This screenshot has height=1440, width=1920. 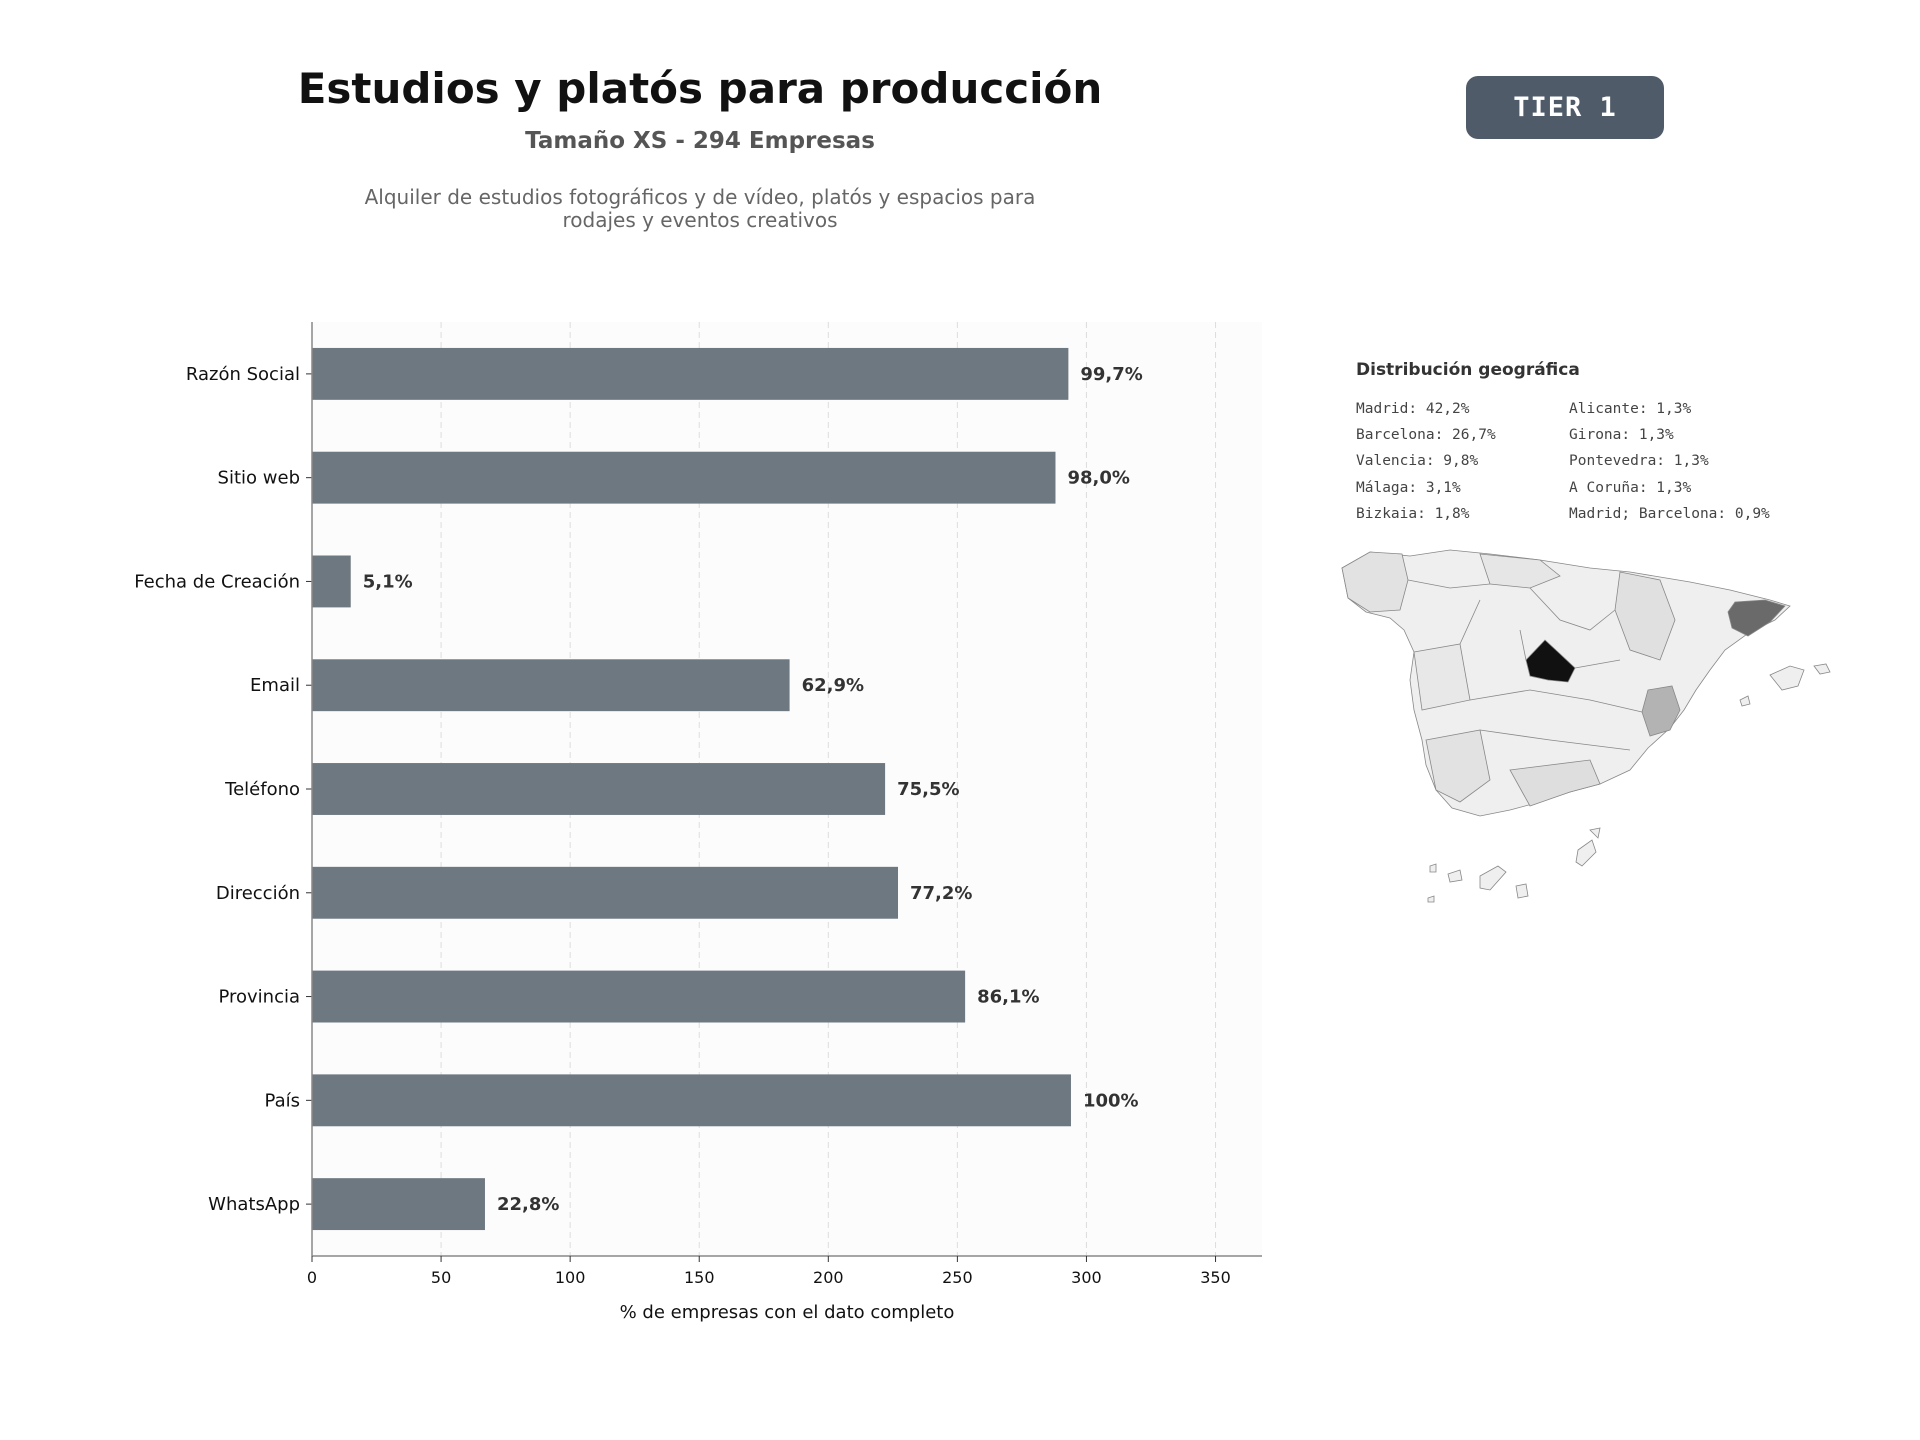 I want to click on geo-item: Madrid: 42,2%, so click(x=1413, y=409).